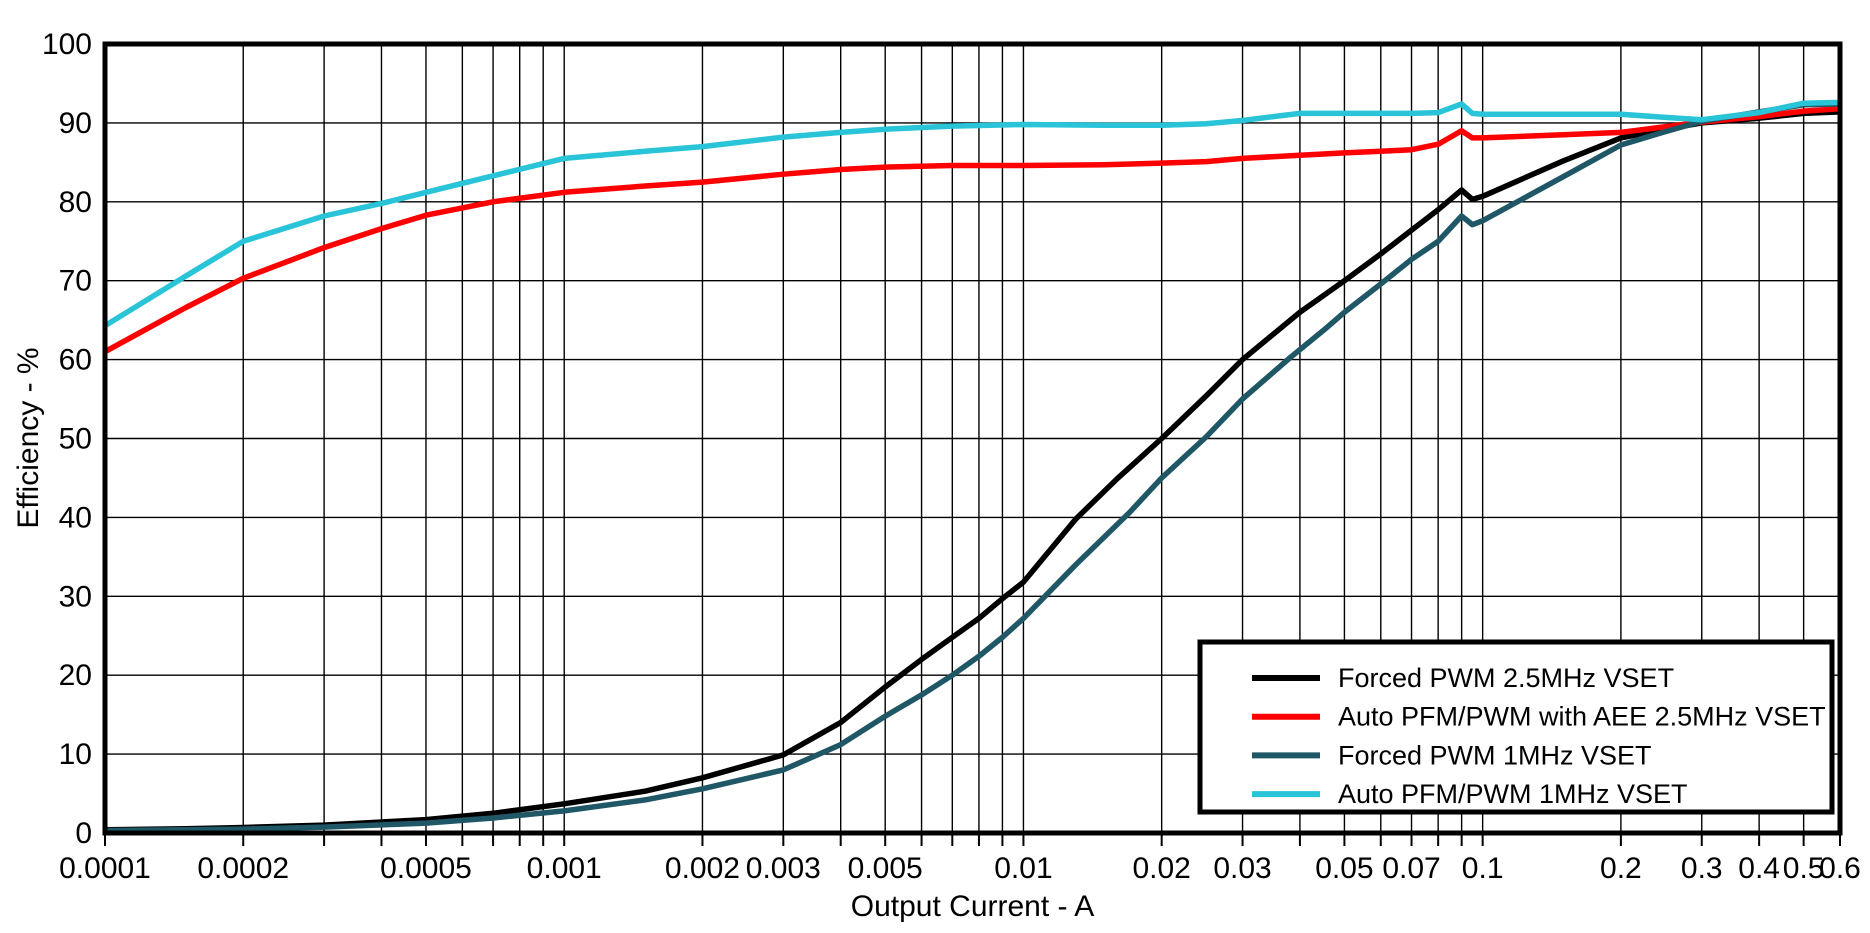 The image size is (1870, 933). Describe the element at coordinates (28, 437) in the screenshot. I see `y-axis-title: Efficiency - %` at that location.